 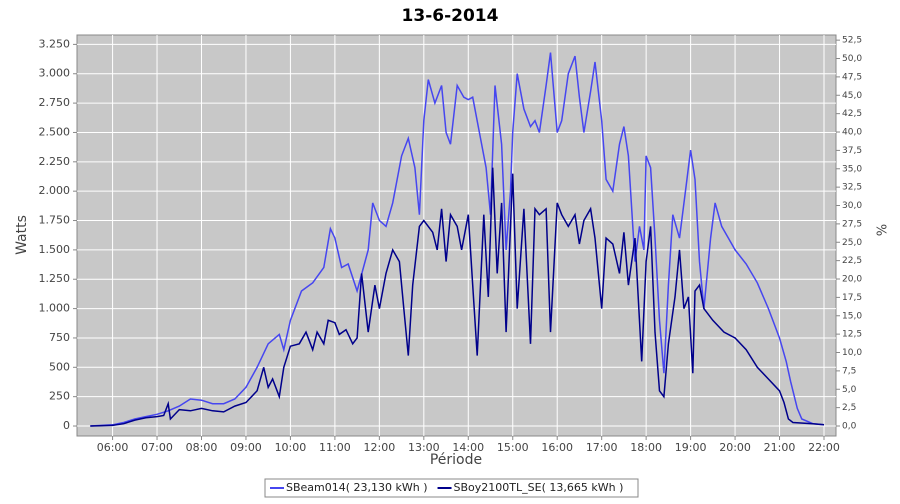 I want to click on x-tick-label: 15:00, so click(x=513, y=447).